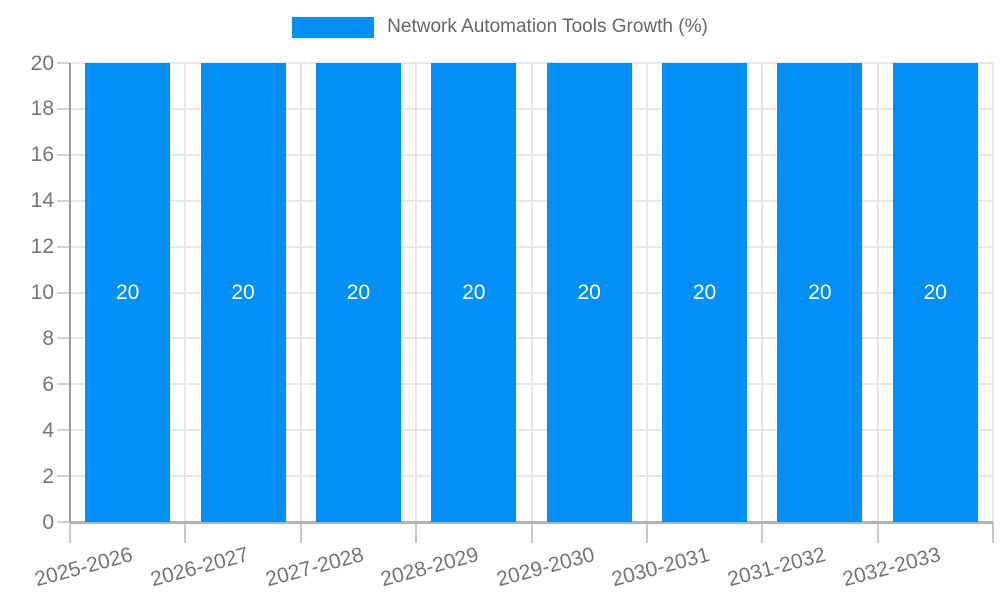 The image size is (1000, 600). What do you see at coordinates (776, 567) in the screenshot?
I see `x-axis-tick-label: 2031-2032` at bounding box center [776, 567].